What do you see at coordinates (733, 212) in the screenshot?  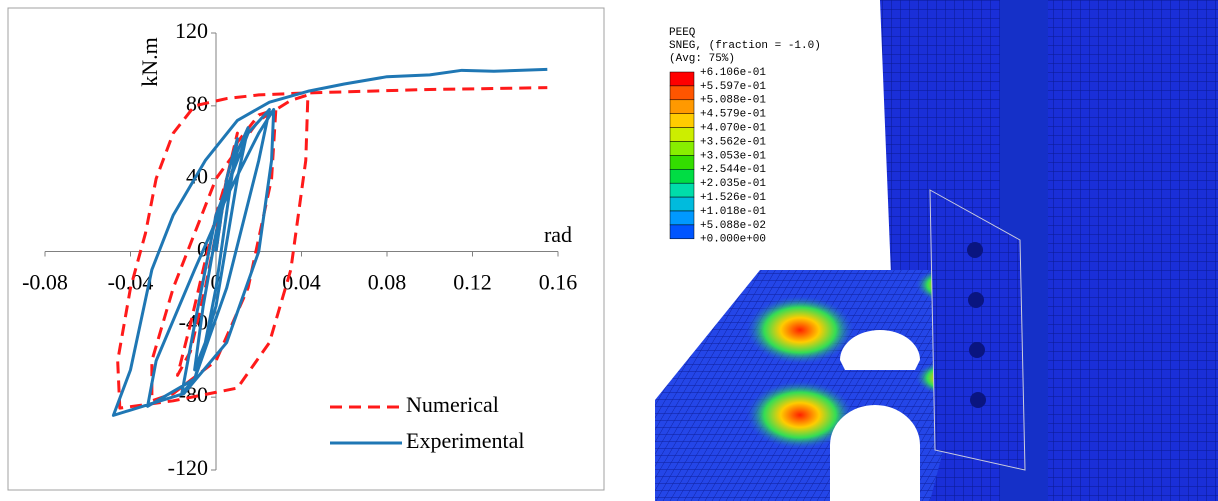 I see `contour-level: +1.018e-01` at bounding box center [733, 212].